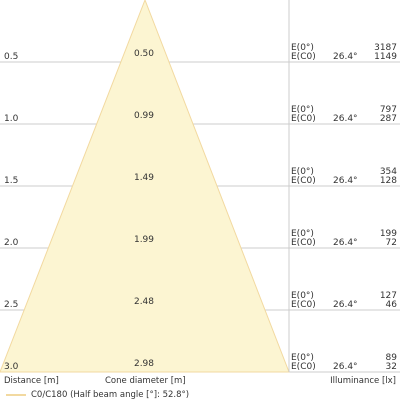 This screenshot has height=400, width=400. I want to click on ec0-label-5: E(C0), so click(303, 305).